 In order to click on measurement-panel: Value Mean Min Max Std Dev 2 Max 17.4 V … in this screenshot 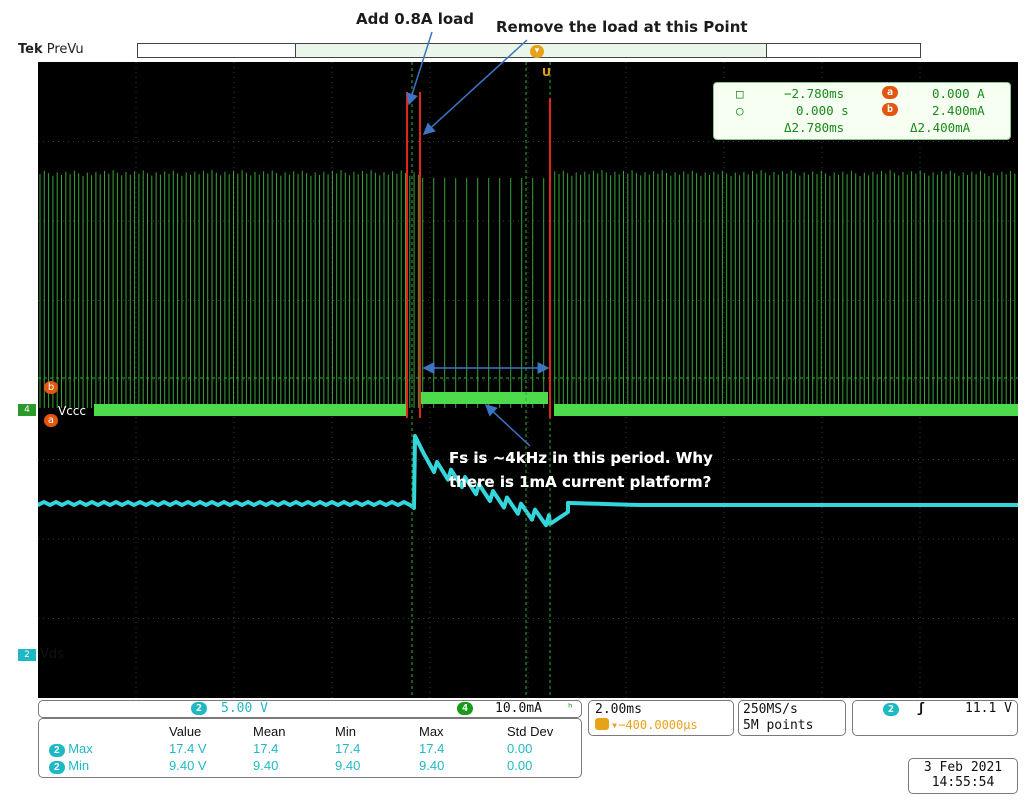, I will do `click(310, 748)`.